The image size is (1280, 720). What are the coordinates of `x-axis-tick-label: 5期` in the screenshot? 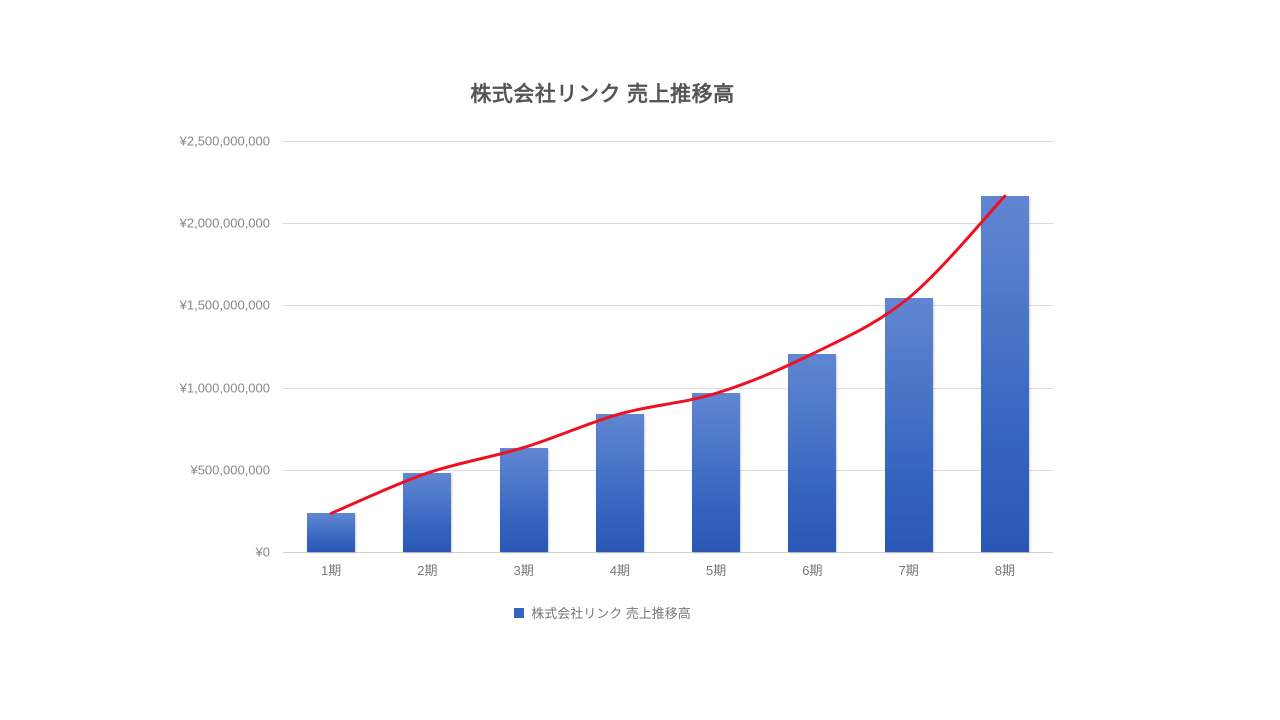 It's located at (716, 570).